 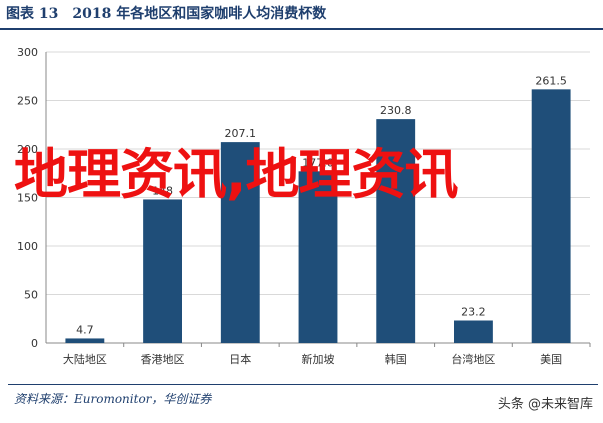 What do you see at coordinates (27, 198) in the screenshot?
I see `y-tick-label: 150` at bounding box center [27, 198].